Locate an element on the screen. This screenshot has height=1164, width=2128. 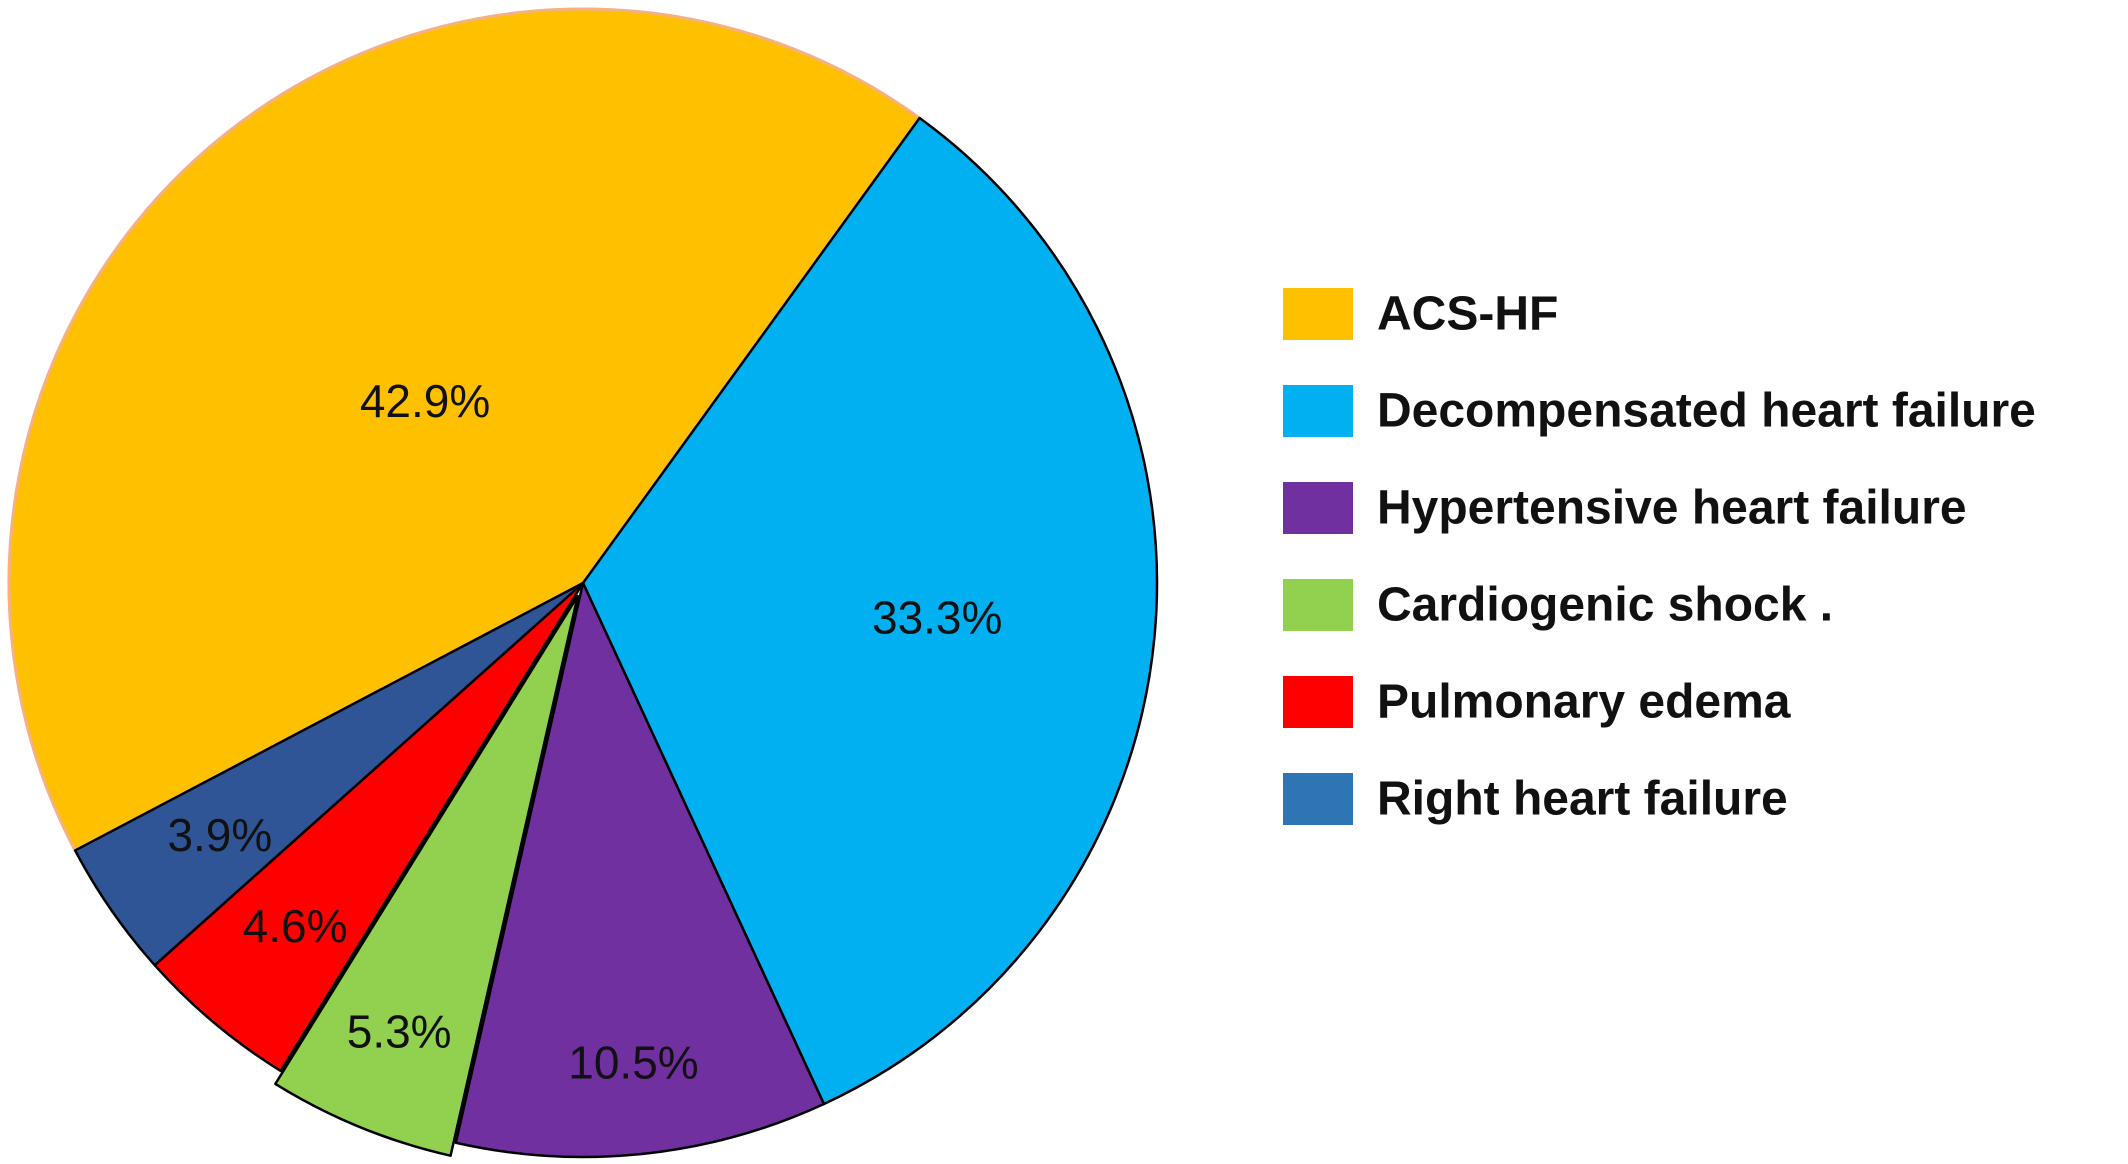
legend-item-hypertensive-heart-failure: Hypertensive heart failure is located at coordinates (1625, 508).